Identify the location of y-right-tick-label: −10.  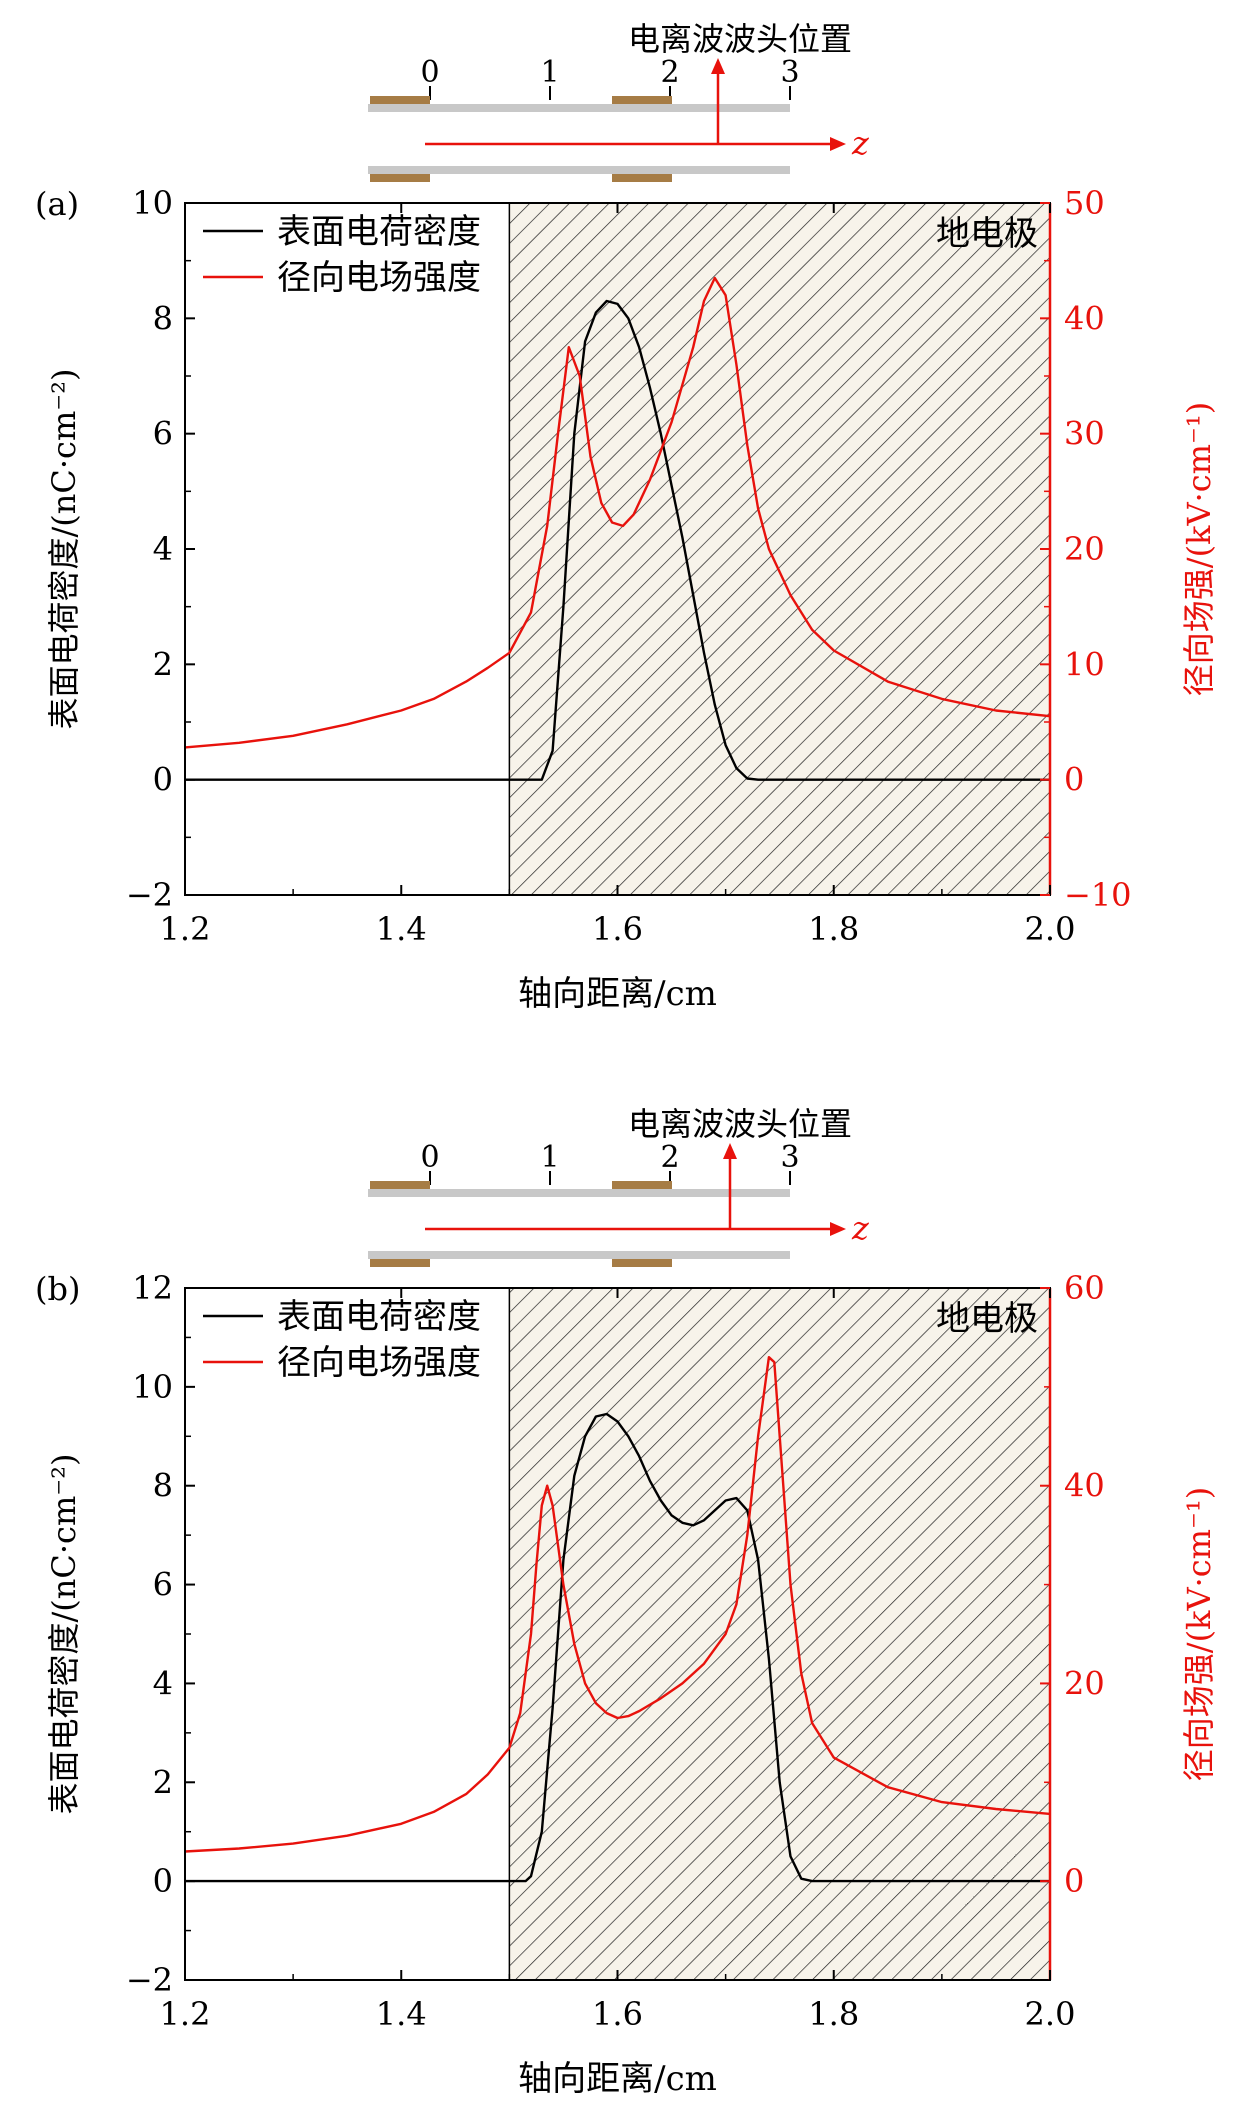
(1098, 895).